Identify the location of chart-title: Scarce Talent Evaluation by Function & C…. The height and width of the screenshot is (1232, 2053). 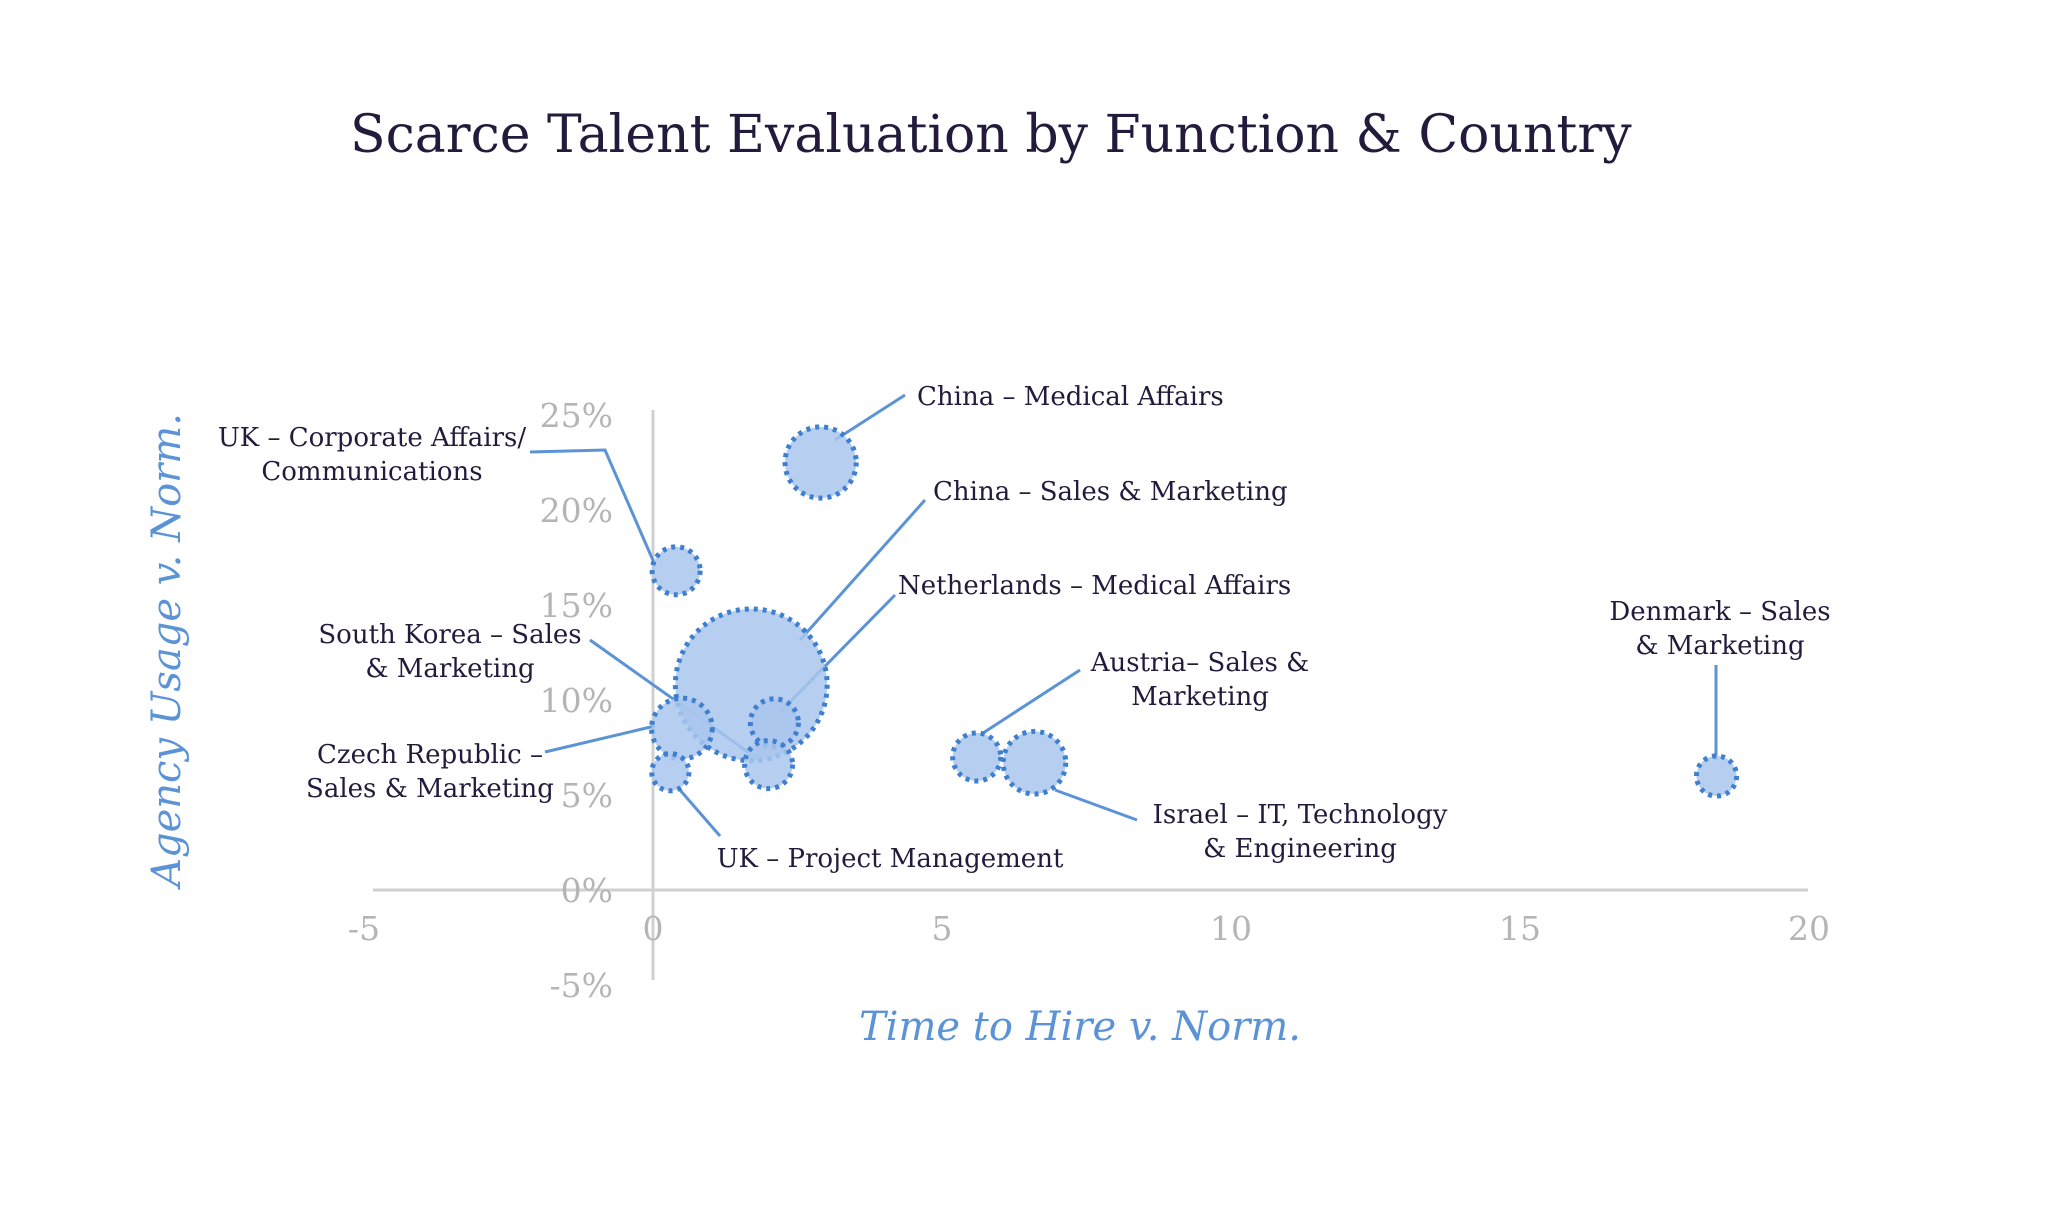
(991, 135).